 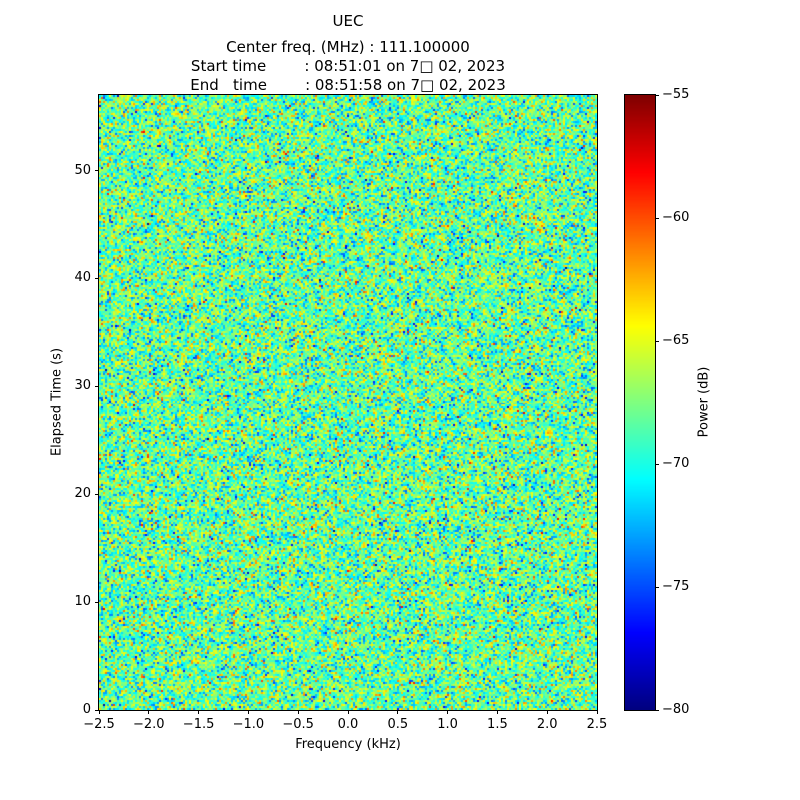 What do you see at coordinates (676, 463) in the screenshot?
I see `colorbar-tick-label: −70` at bounding box center [676, 463].